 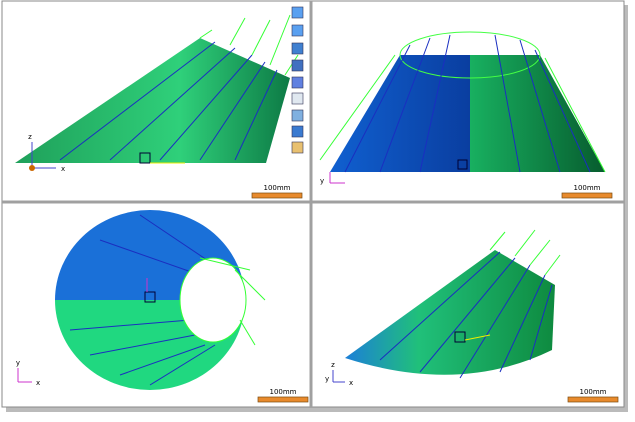 I want to click on toolbar, so click(x=297, y=80).